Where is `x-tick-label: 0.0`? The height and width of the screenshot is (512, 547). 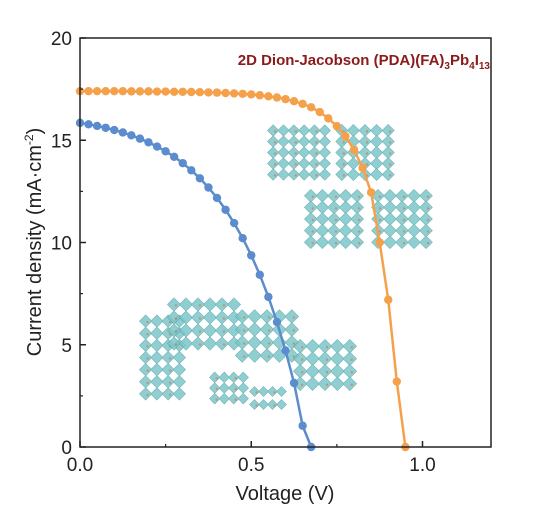
x-tick-label: 0.0 is located at coordinates (80, 465).